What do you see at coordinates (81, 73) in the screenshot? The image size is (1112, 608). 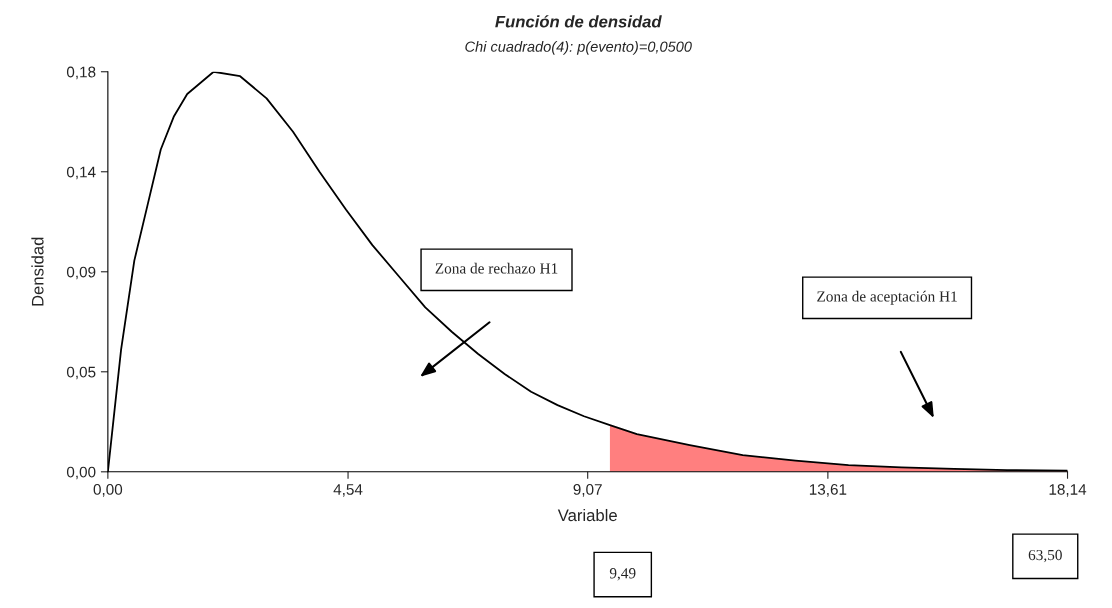 I see `y-tick-label: 0,18` at bounding box center [81, 73].